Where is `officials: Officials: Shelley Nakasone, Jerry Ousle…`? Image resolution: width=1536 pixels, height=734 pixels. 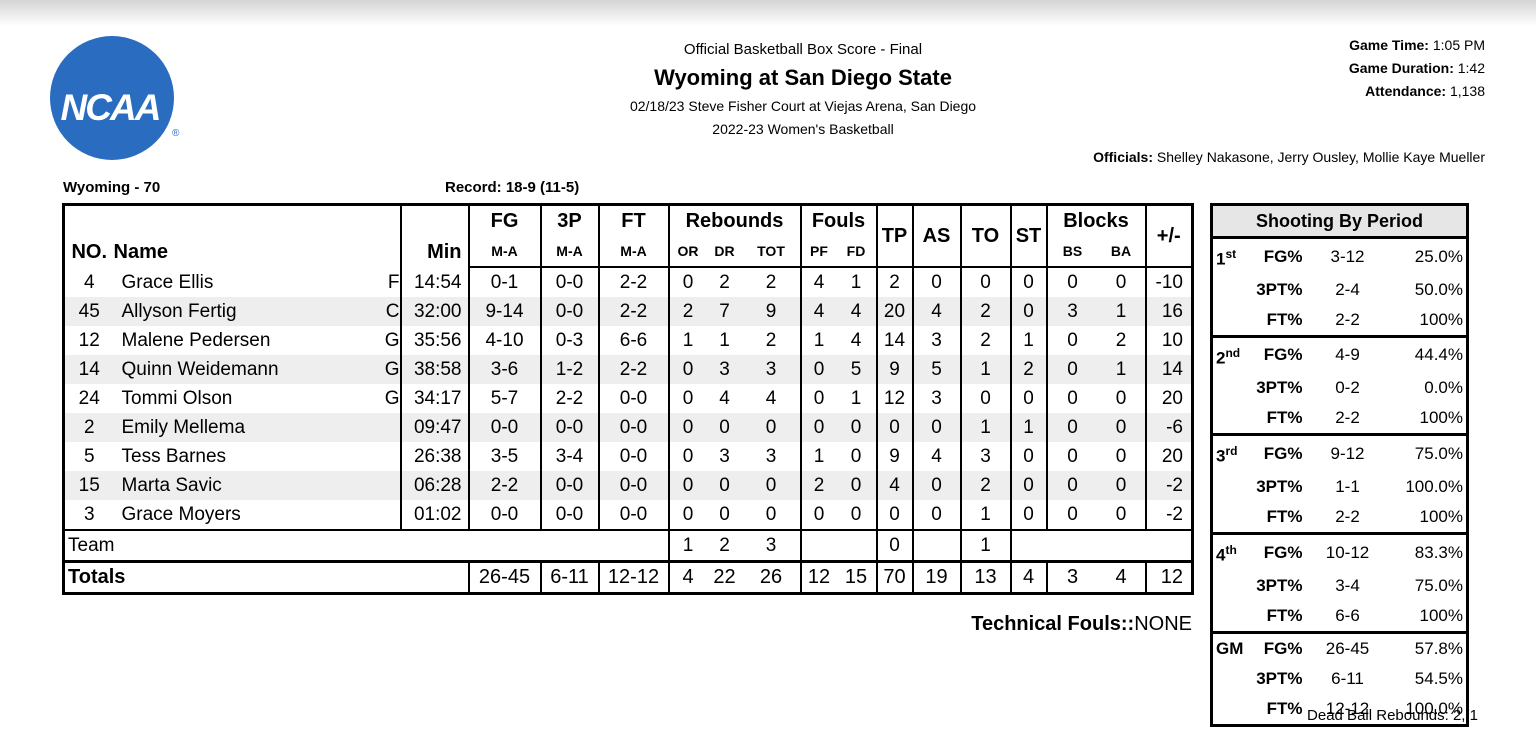 officials: Officials: Shelley Nakasone, Jerry Ousle… is located at coordinates (1289, 157).